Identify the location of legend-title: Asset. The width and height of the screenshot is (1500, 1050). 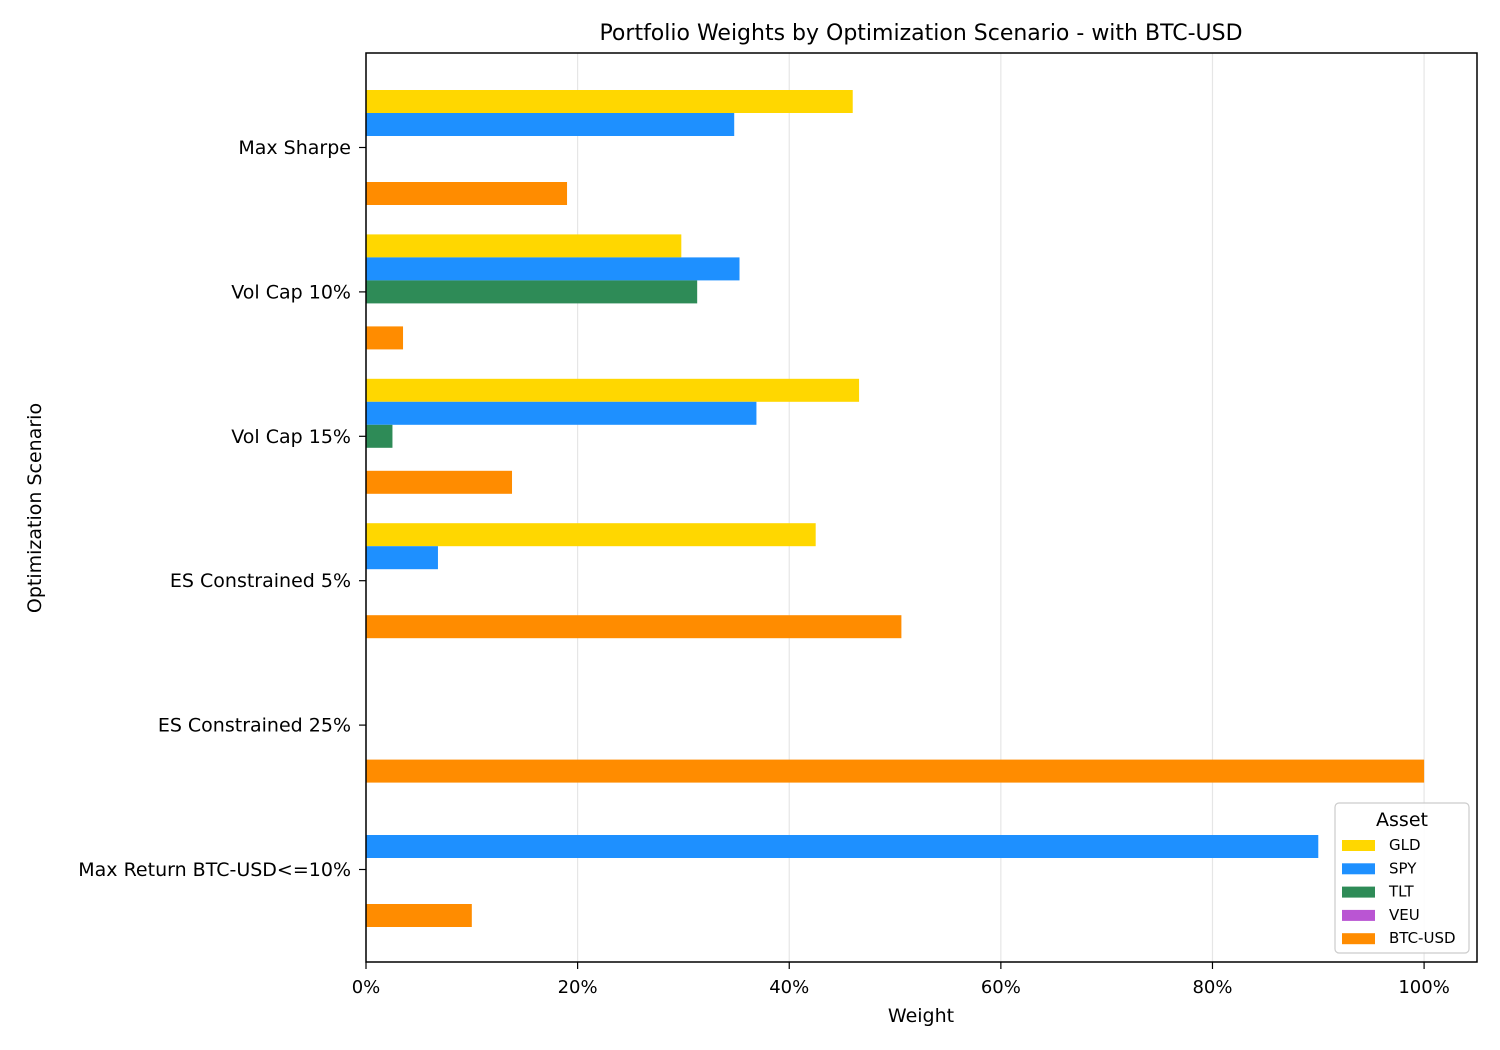
(1402, 820).